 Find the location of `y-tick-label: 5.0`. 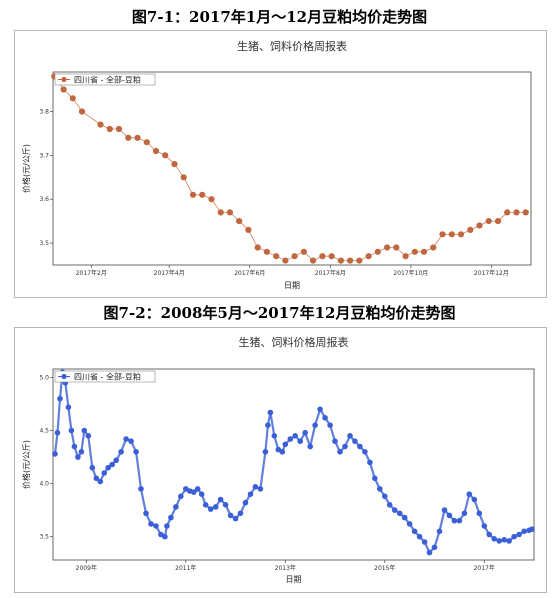

y-tick-label: 5.0 is located at coordinates (44, 377).